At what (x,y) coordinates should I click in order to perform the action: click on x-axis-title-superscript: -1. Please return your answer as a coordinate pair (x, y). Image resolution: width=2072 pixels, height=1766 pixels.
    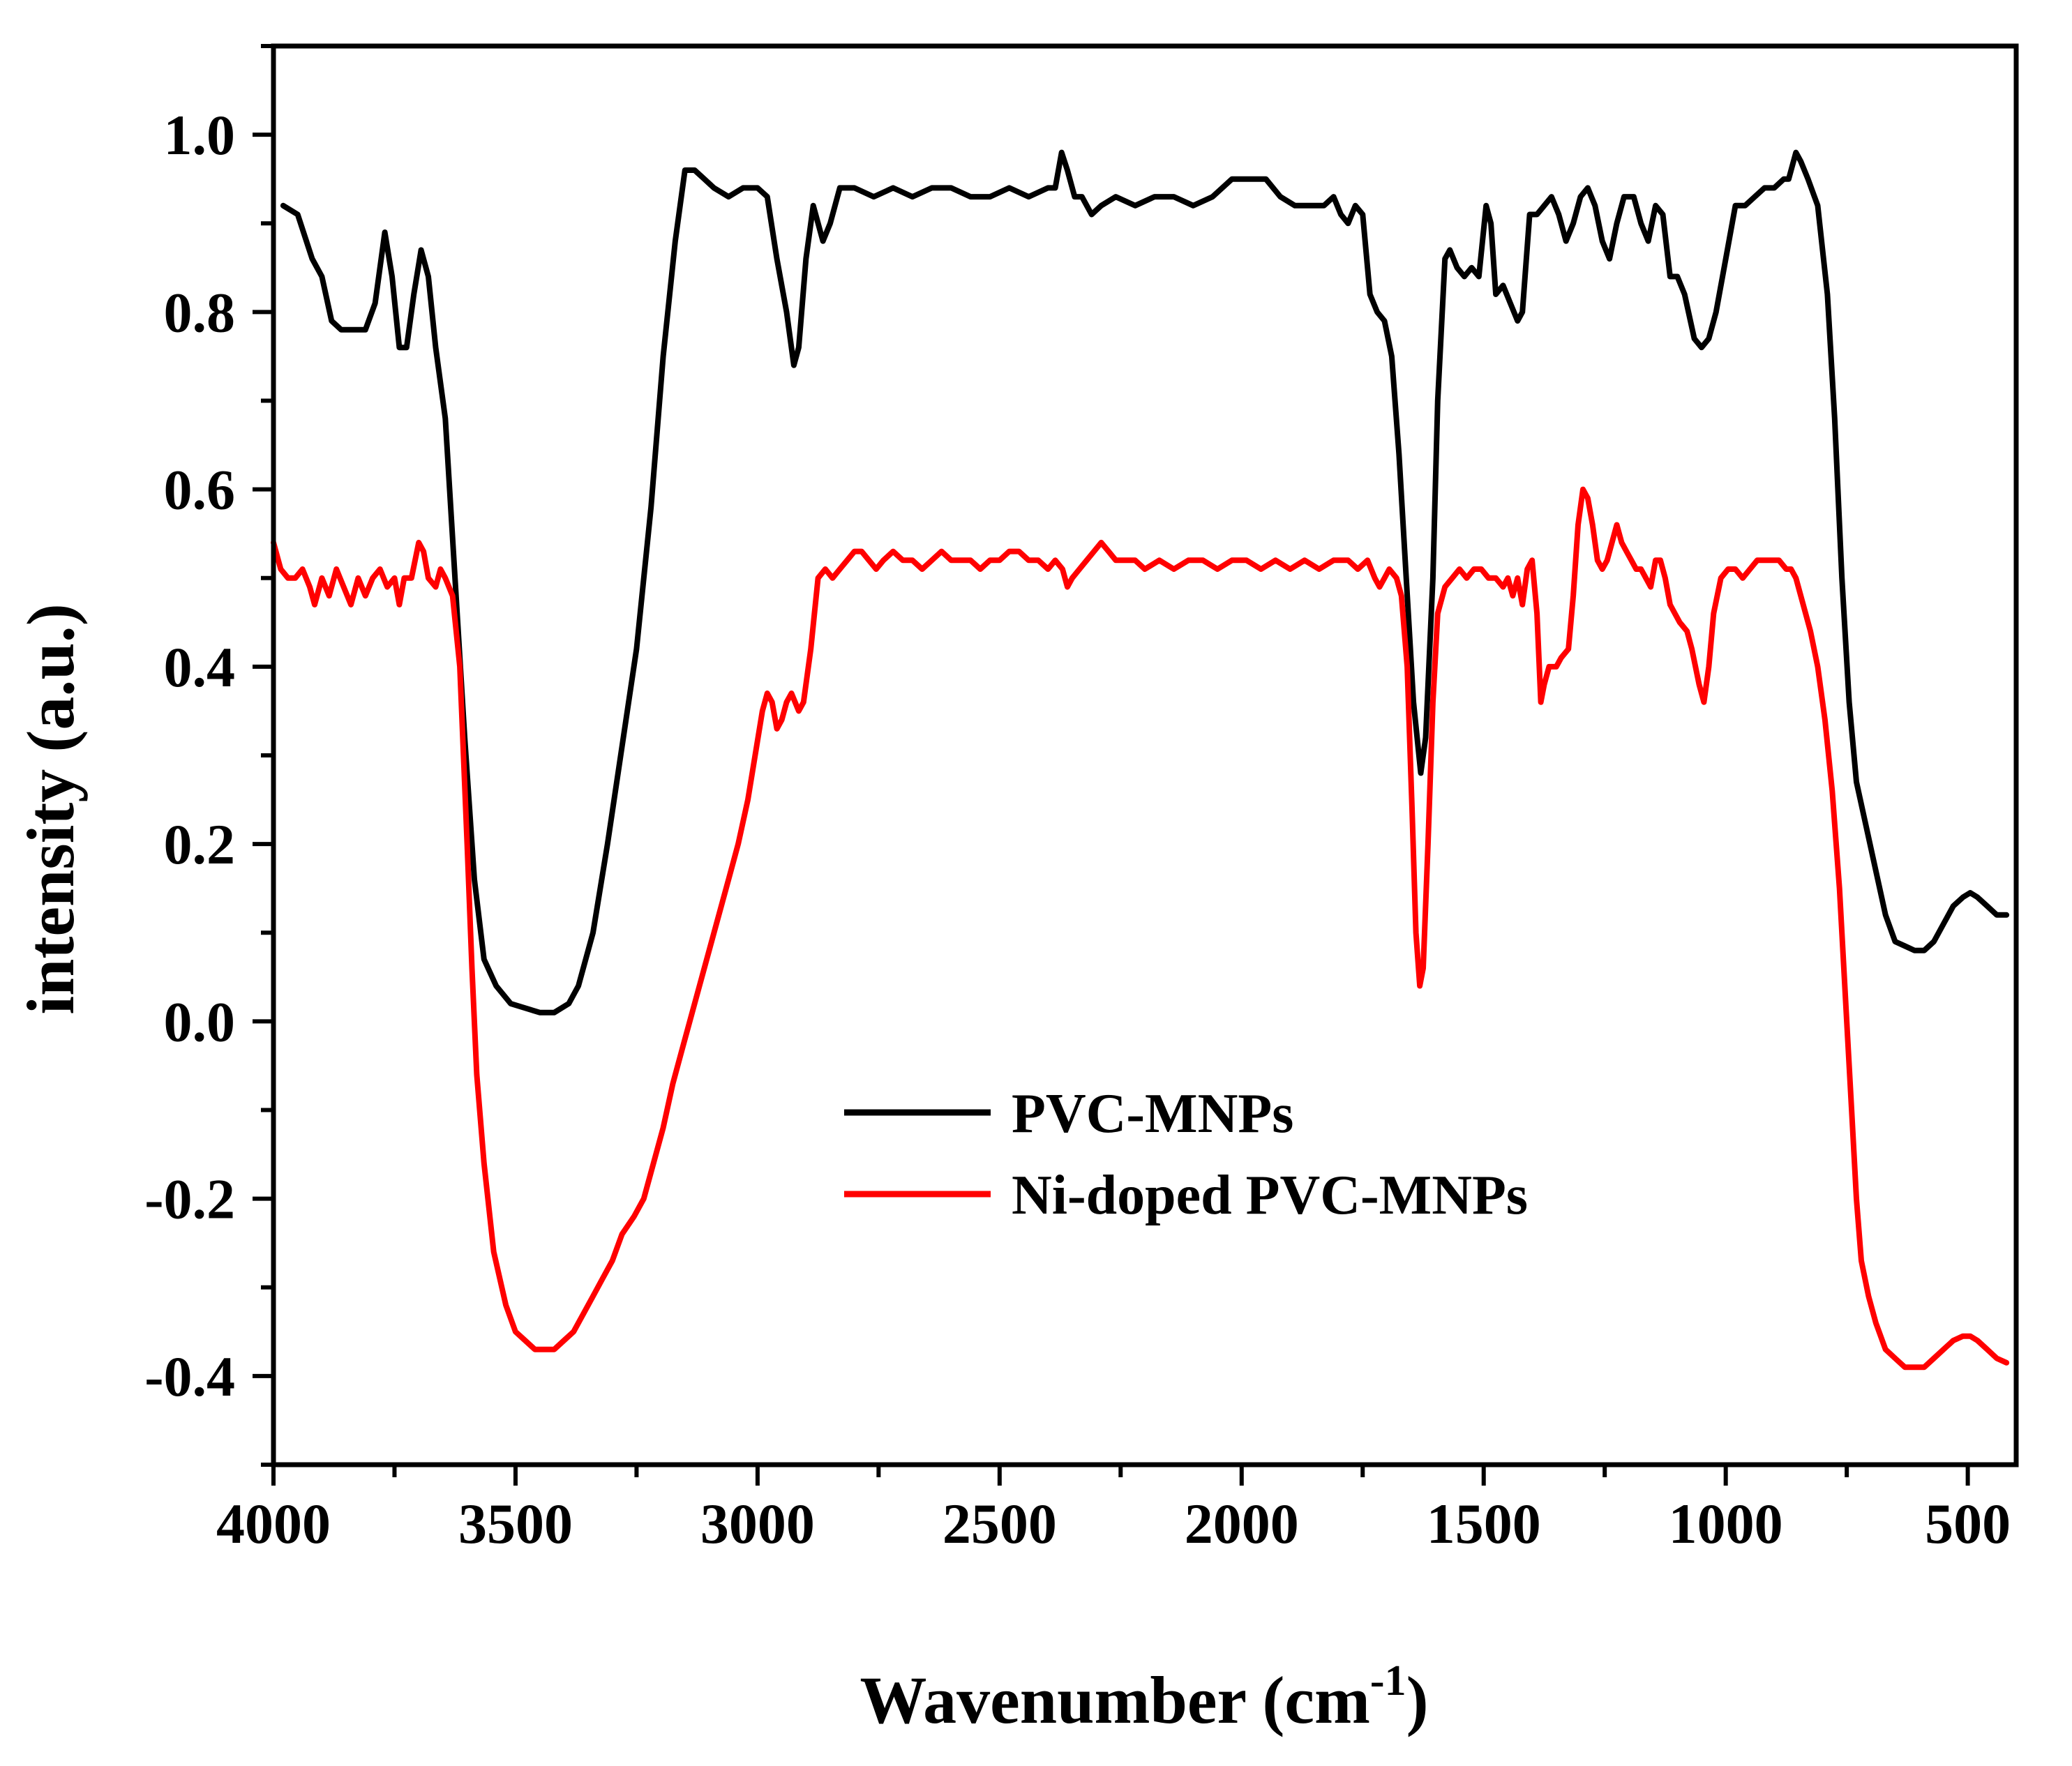
    Looking at the image, I should click on (1388, 1681).